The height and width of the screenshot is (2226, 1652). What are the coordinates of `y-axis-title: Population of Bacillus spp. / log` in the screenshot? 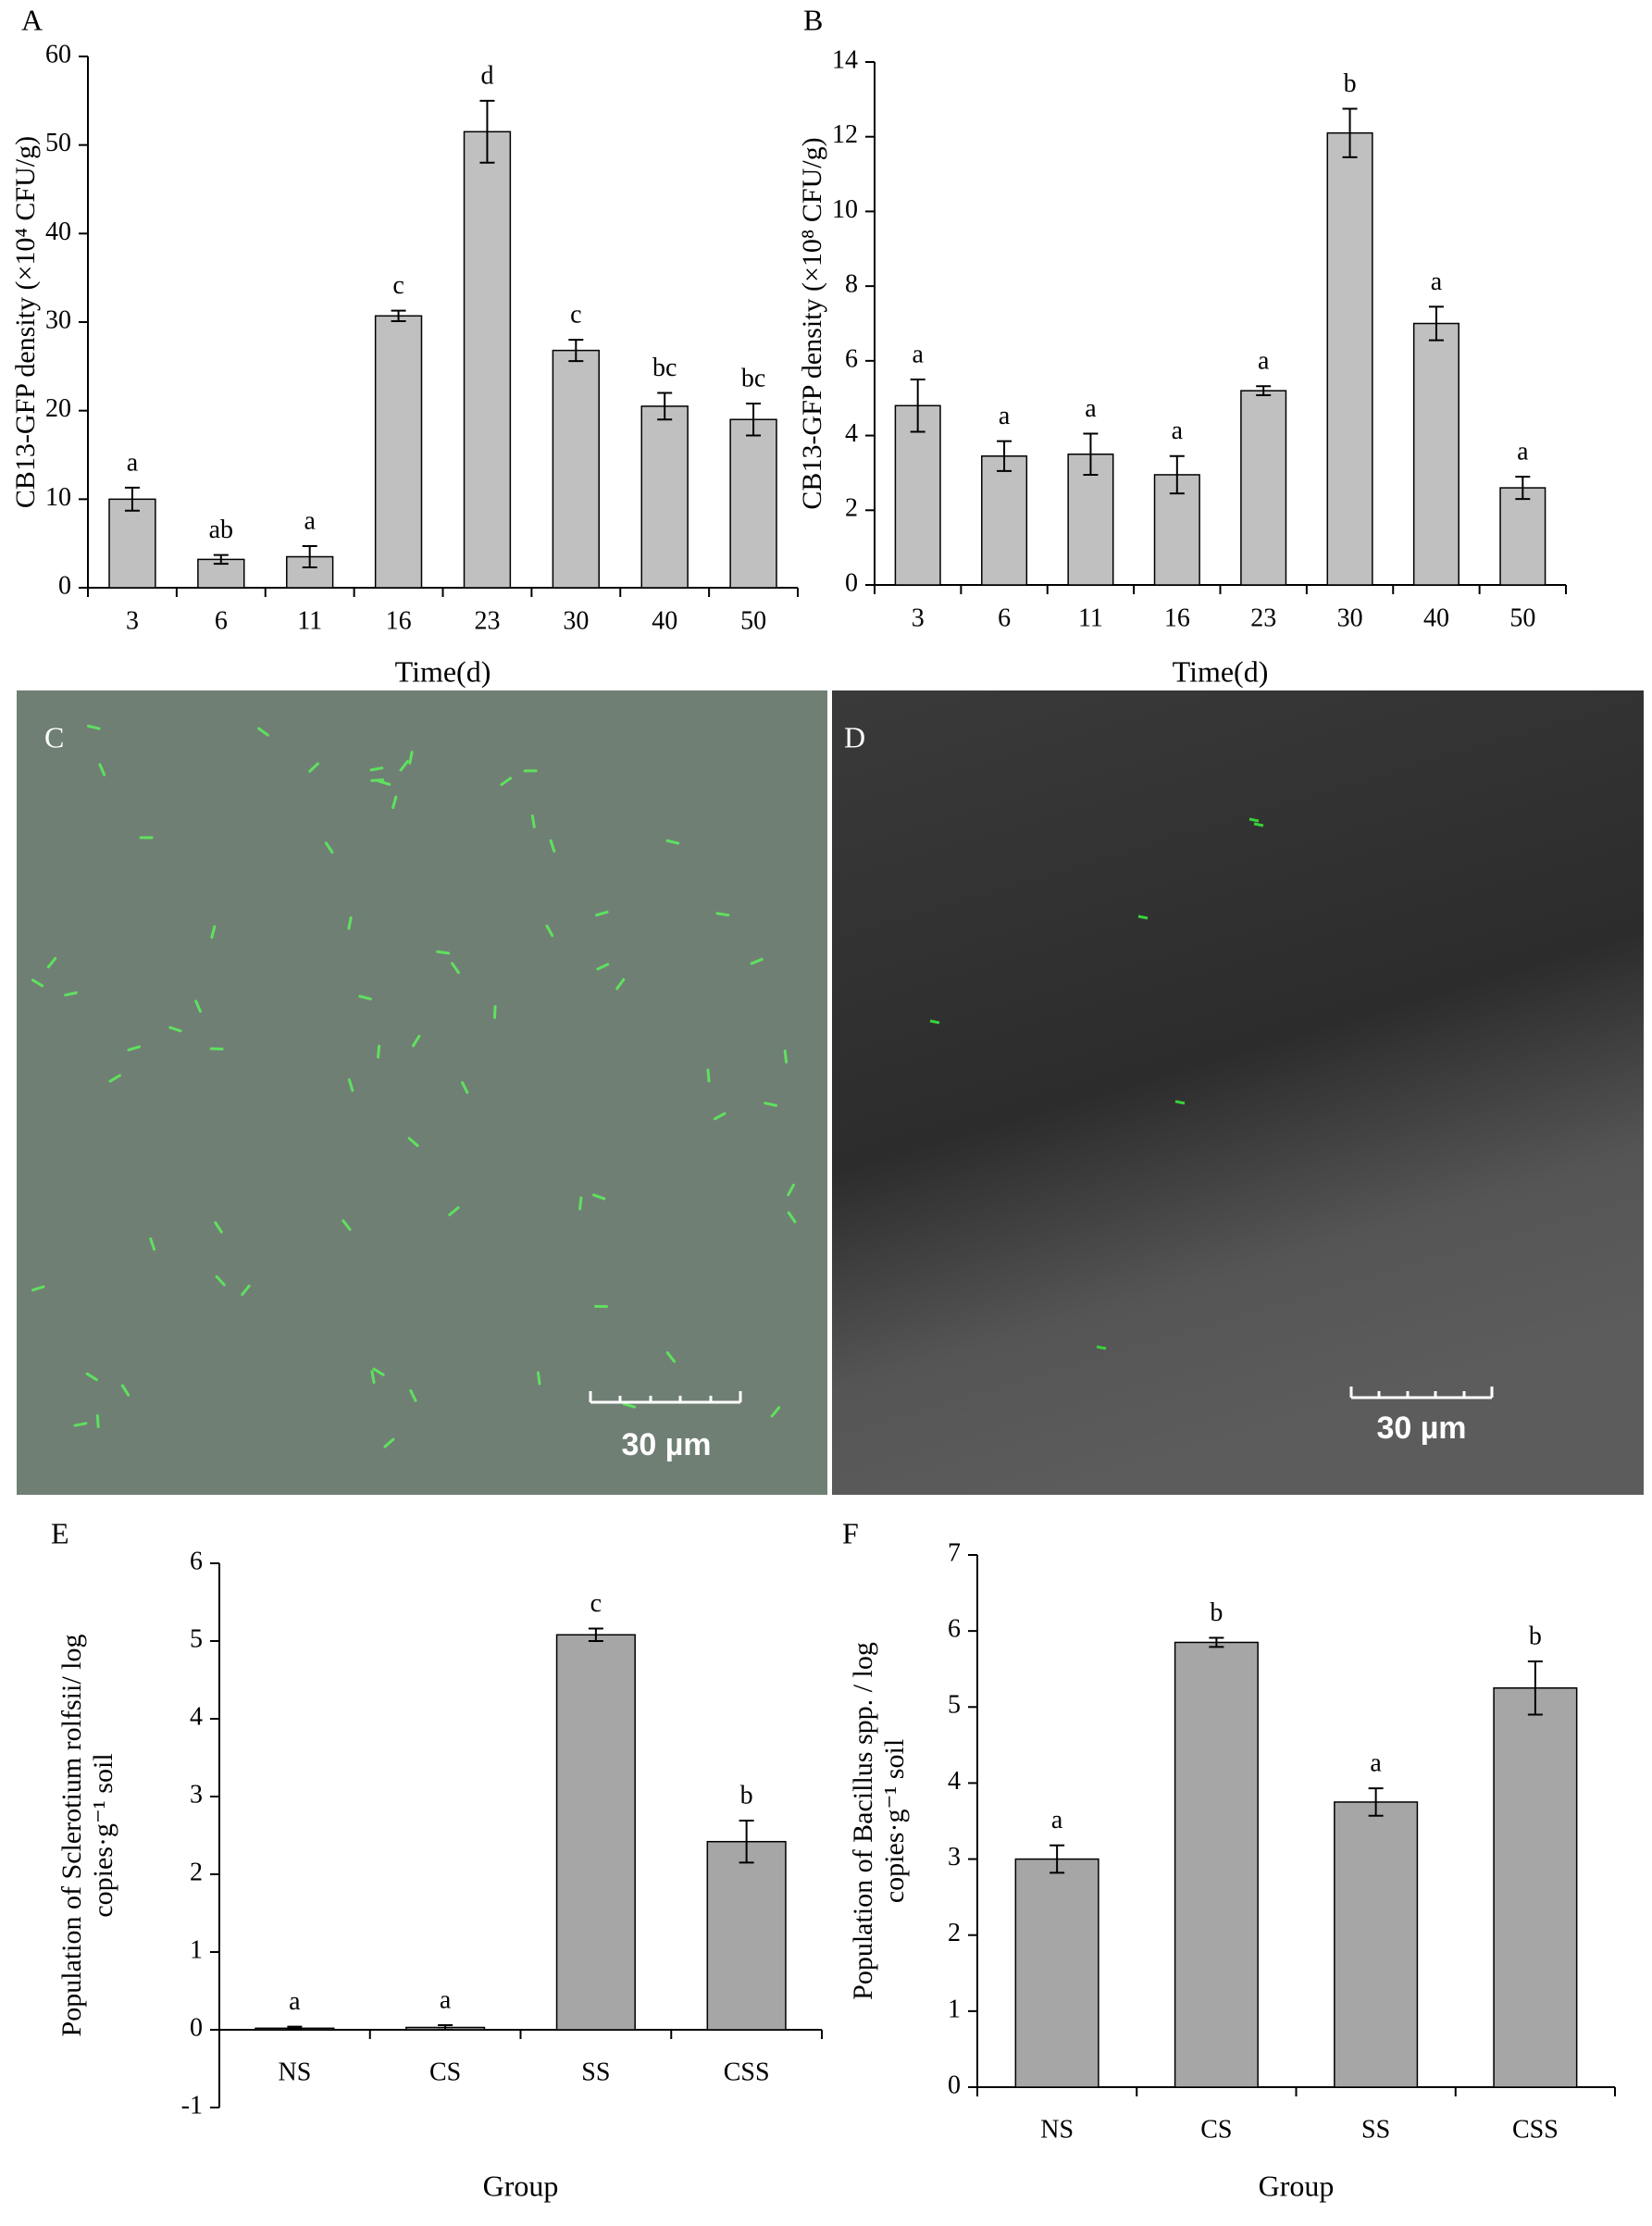 It's located at (863, 1821).